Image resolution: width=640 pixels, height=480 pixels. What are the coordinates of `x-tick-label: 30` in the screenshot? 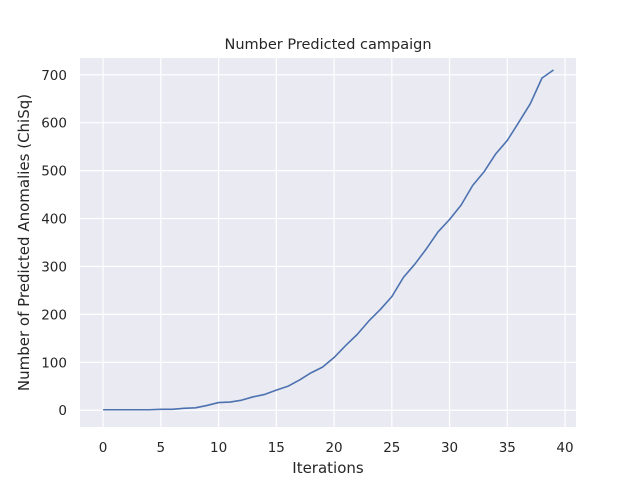 It's located at (449, 448).